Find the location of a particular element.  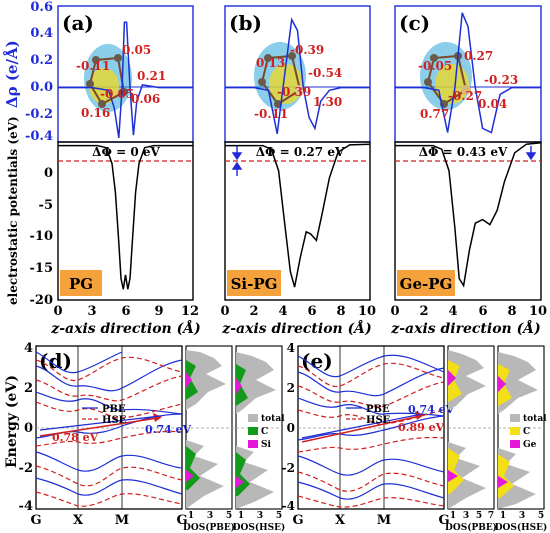

band-frame-d is located at coordinates (109, 427).